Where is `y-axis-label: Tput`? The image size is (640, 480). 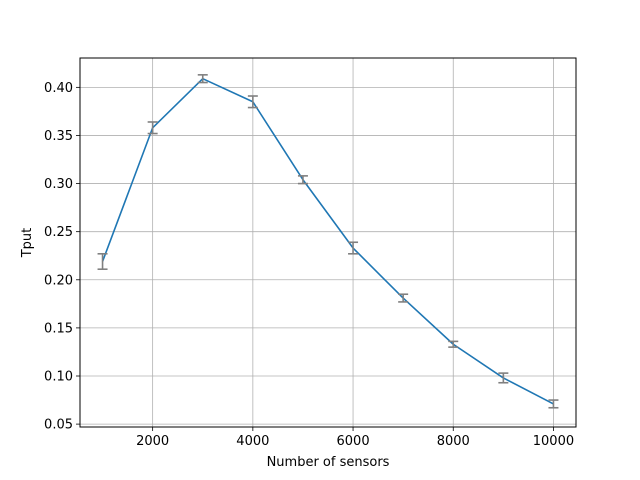 y-axis-label: Tput is located at coordinates (27, 243).